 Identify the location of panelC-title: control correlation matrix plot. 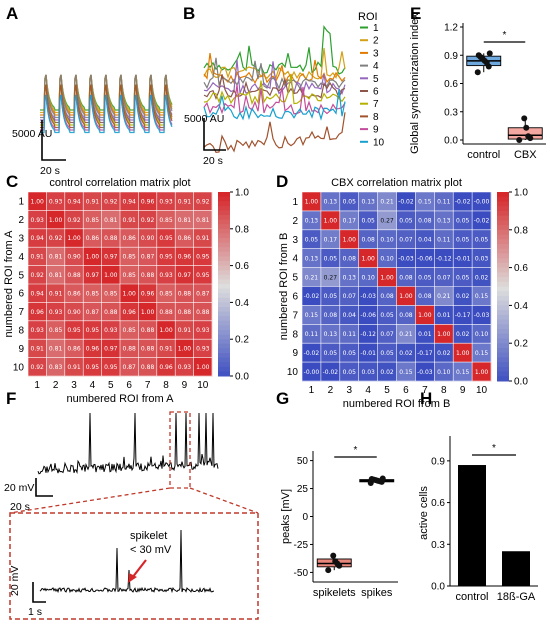
(119, 183).